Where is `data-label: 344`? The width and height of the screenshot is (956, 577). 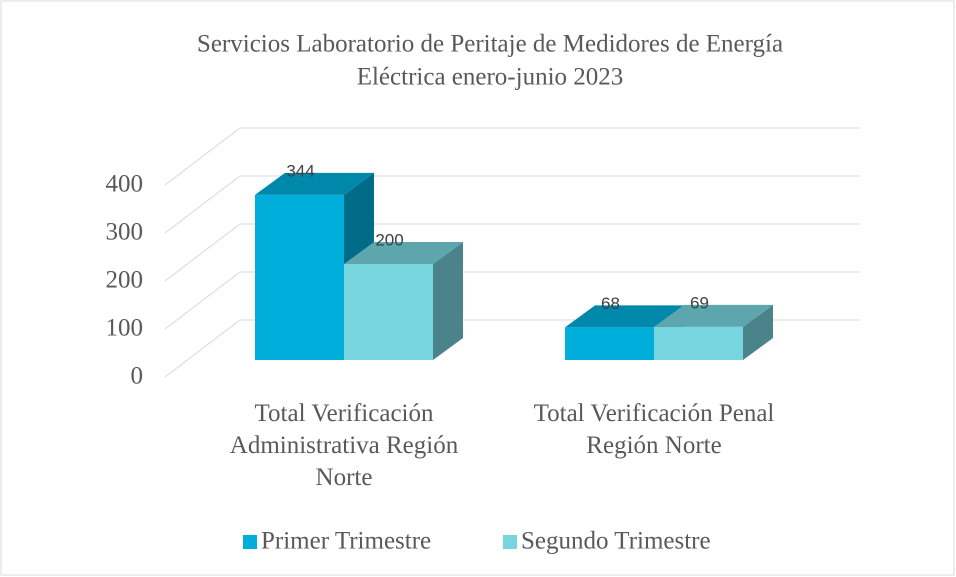 data-label: 344 is located at coordinates (300, 170).